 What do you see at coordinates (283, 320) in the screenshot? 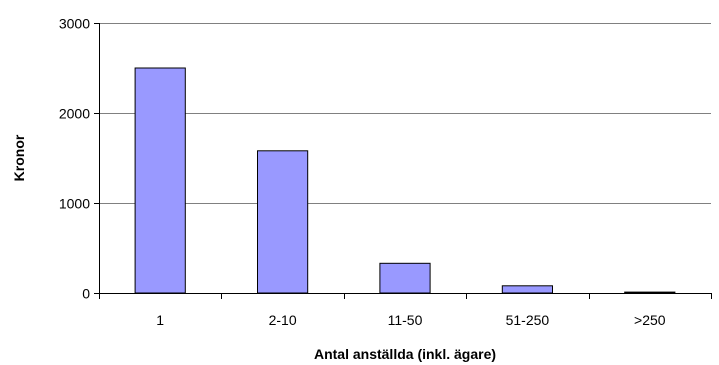
I see `x-tick-label-1: 2-10` at bounding box center [283, 320].